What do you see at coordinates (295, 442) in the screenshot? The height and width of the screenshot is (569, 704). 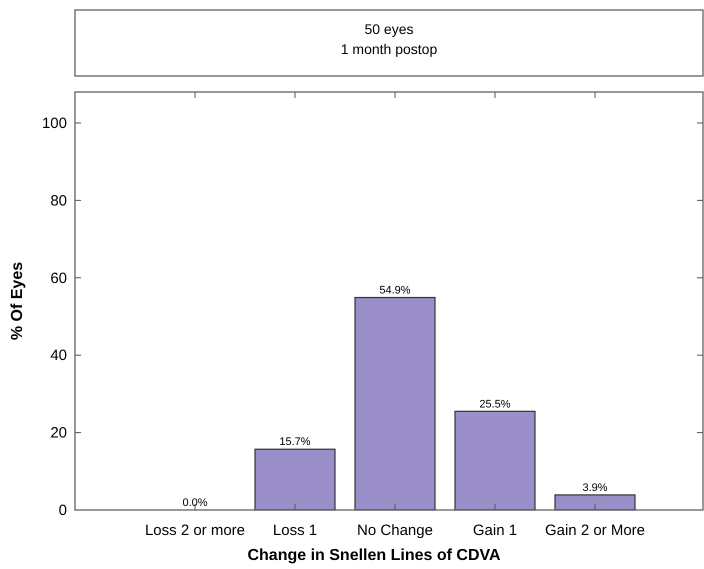 I see `data-label: 15.7%` at bounding box center [295, 442].